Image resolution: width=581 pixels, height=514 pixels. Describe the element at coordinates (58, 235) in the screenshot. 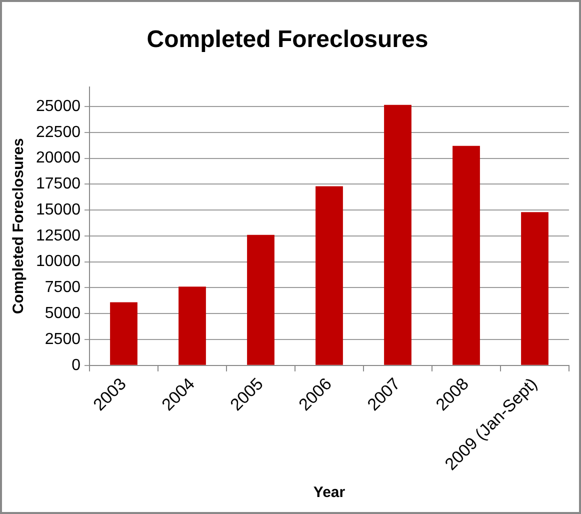

I see `y-tick-label: 12500` at that location.